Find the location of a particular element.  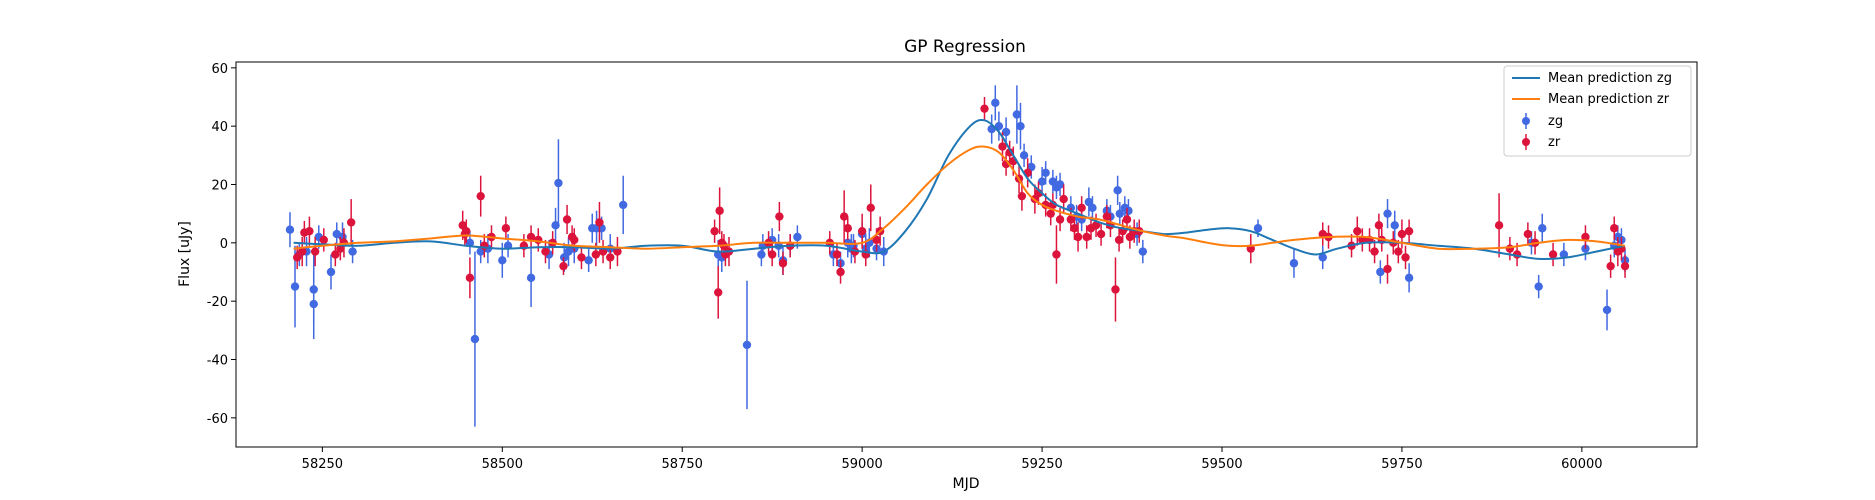

x-axis: 58250 58500 58750 59000 59250 59500 59750 60000 is located at coordinates (952, 459).